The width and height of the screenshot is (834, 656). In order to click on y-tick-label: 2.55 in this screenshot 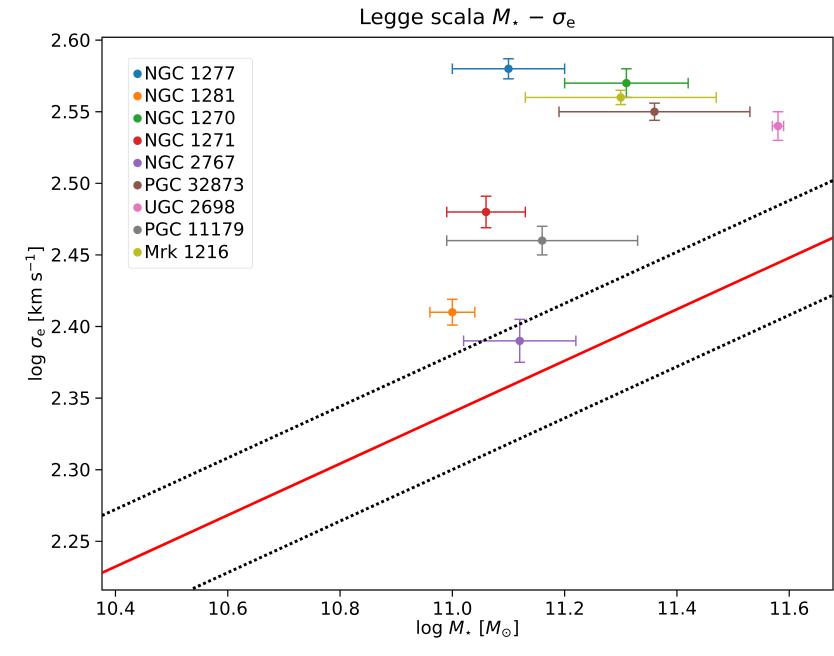, I will do `click(71, 111)`.